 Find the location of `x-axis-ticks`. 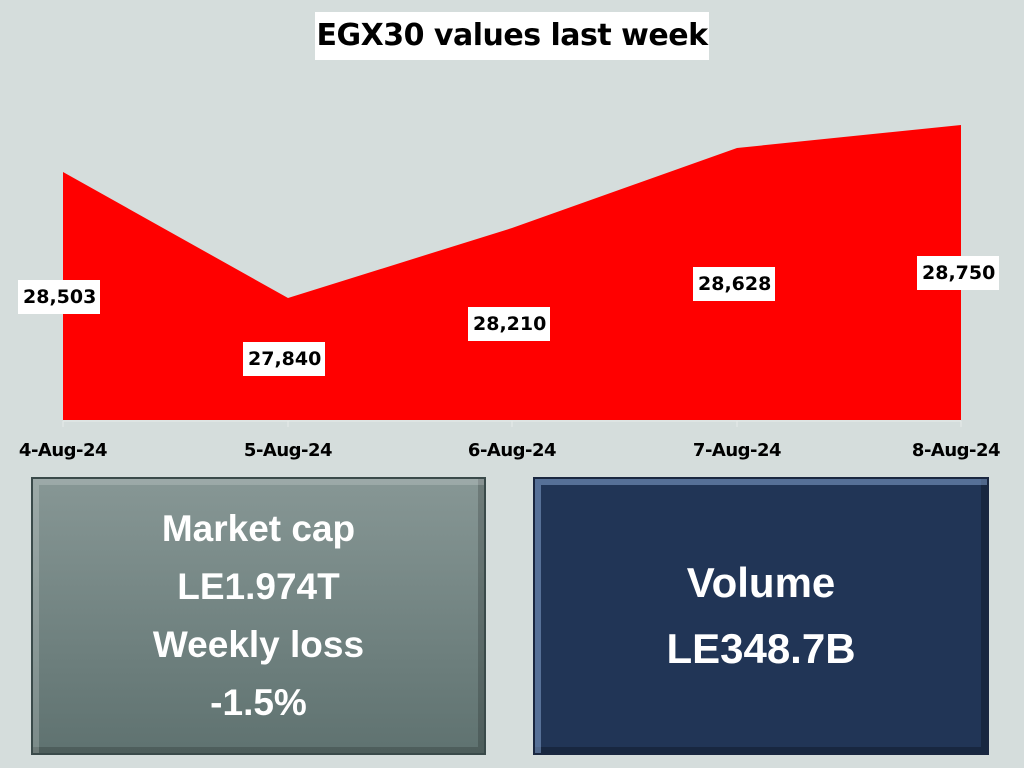

x-axis-ticks is located at coordinates (512, 424).